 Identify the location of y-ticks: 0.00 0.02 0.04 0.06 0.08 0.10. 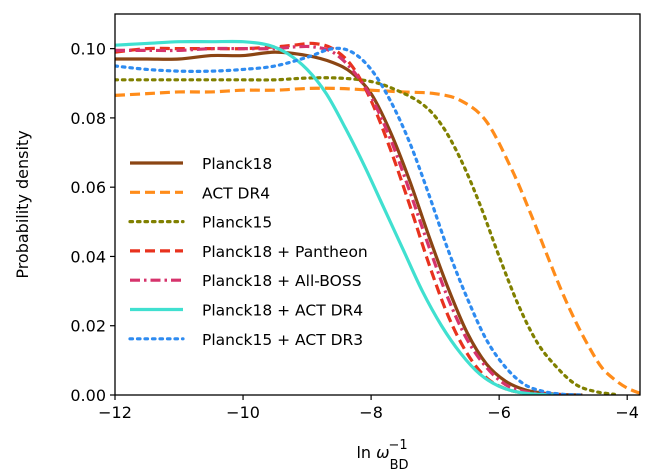
(92, 222).